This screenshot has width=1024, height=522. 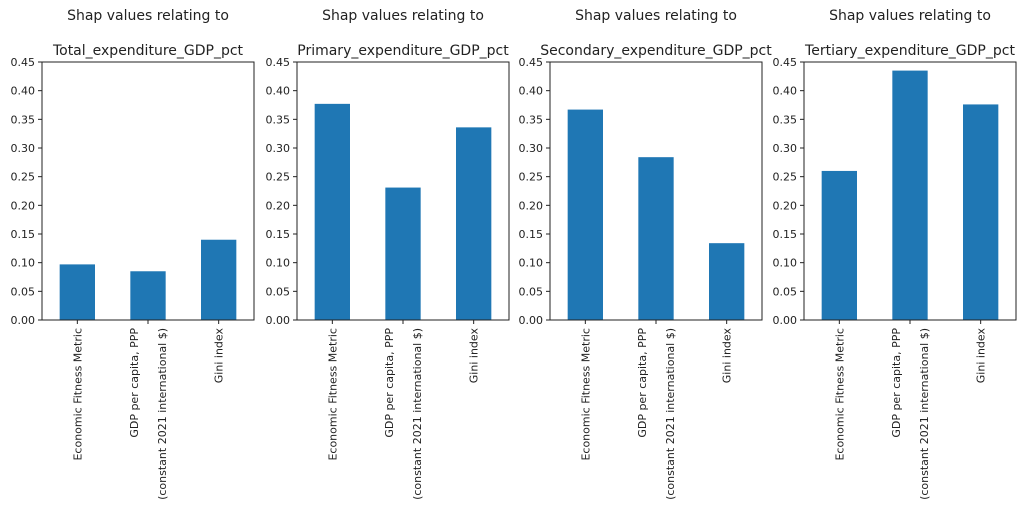 What do you see at coordinates (148, 51) in the screenshot?
I see `subplot-title-line: Total_expenditure_GDP_pct` at bounding box center [148, 51].